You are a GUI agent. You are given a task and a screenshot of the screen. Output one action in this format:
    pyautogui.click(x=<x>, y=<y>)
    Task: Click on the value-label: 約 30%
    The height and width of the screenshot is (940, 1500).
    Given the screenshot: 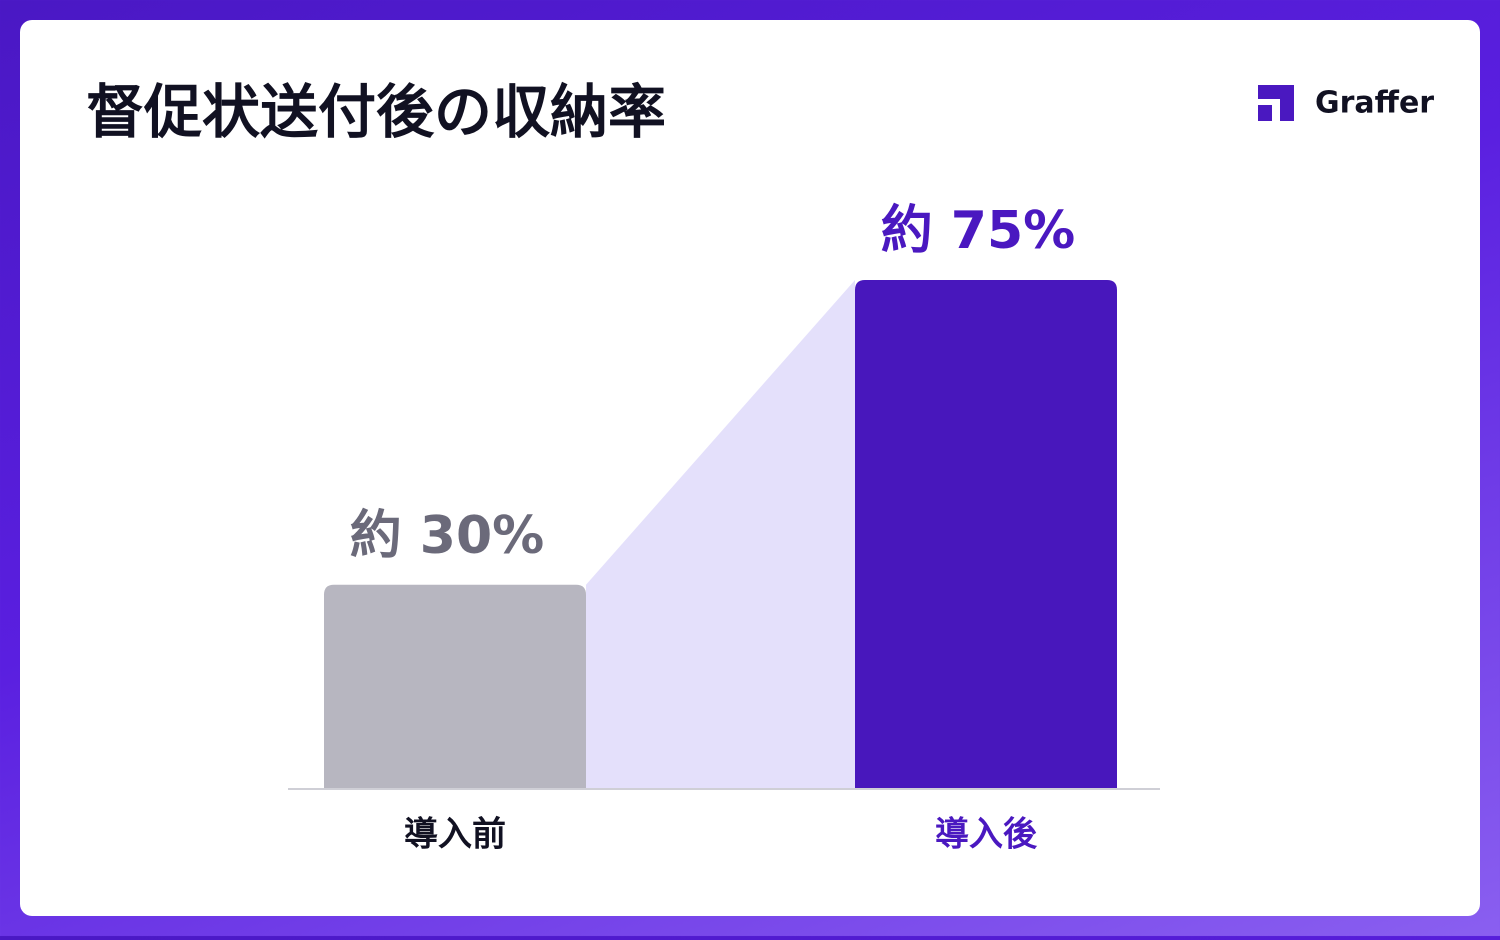 What is the action you would take?
    pyautogui.click(x=447, y=536)
    